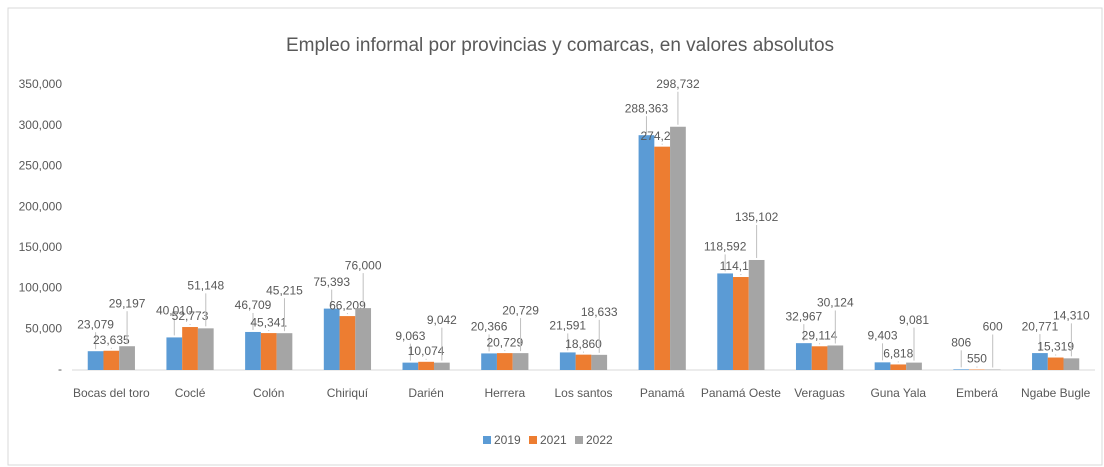 Image resolution: width=1104 pixels, height=467 pixels. What do you see at coordinates (1056, 393) in the screenshot?
I see `x-tick-label: Ngabe Bugle` at bounding box center [1056, 393].